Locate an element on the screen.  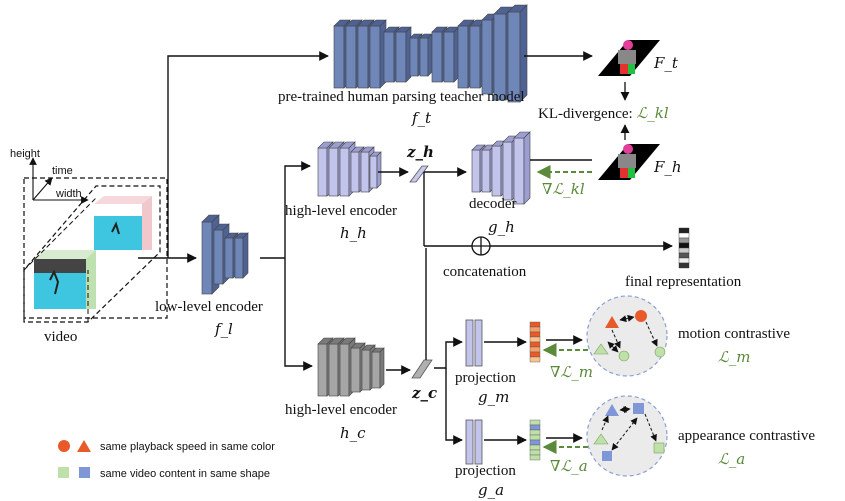
motion-loss-symbol: ℒ_m is located at coordinates (734, 357).